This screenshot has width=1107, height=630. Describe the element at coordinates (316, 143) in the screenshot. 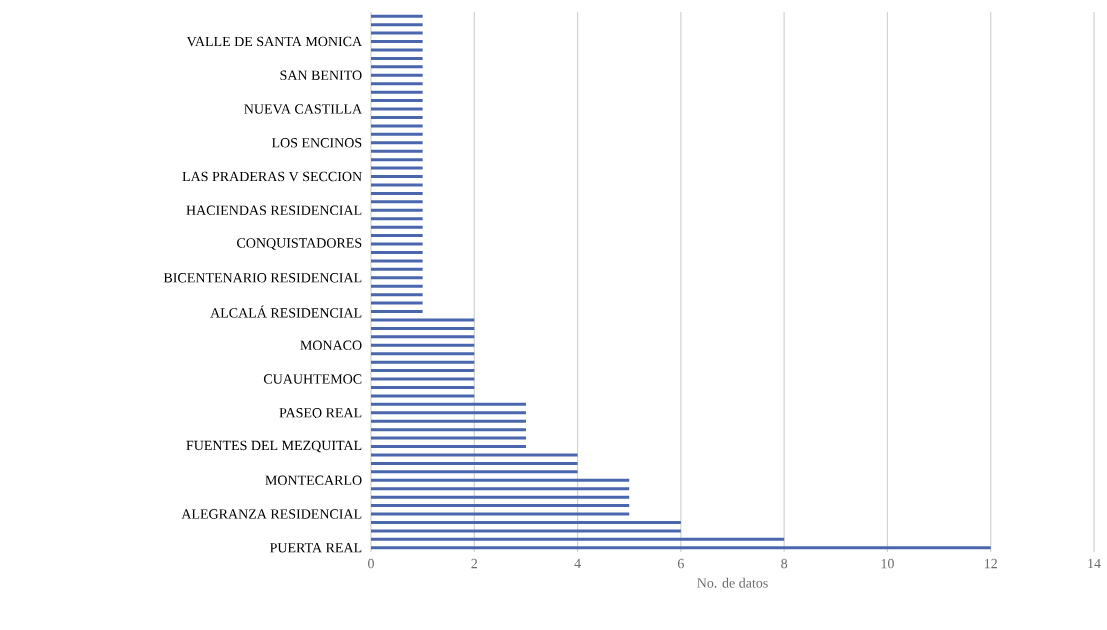

I see `y-tick-label: LOS ENCINOS` at that location.